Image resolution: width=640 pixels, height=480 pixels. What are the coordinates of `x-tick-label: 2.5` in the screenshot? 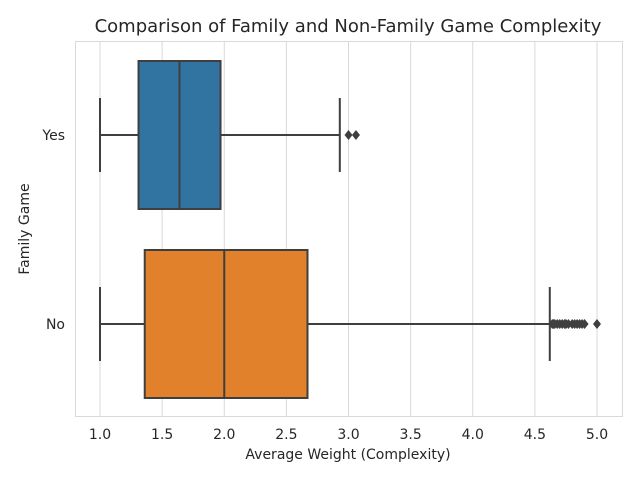 It's located at (286, 435).